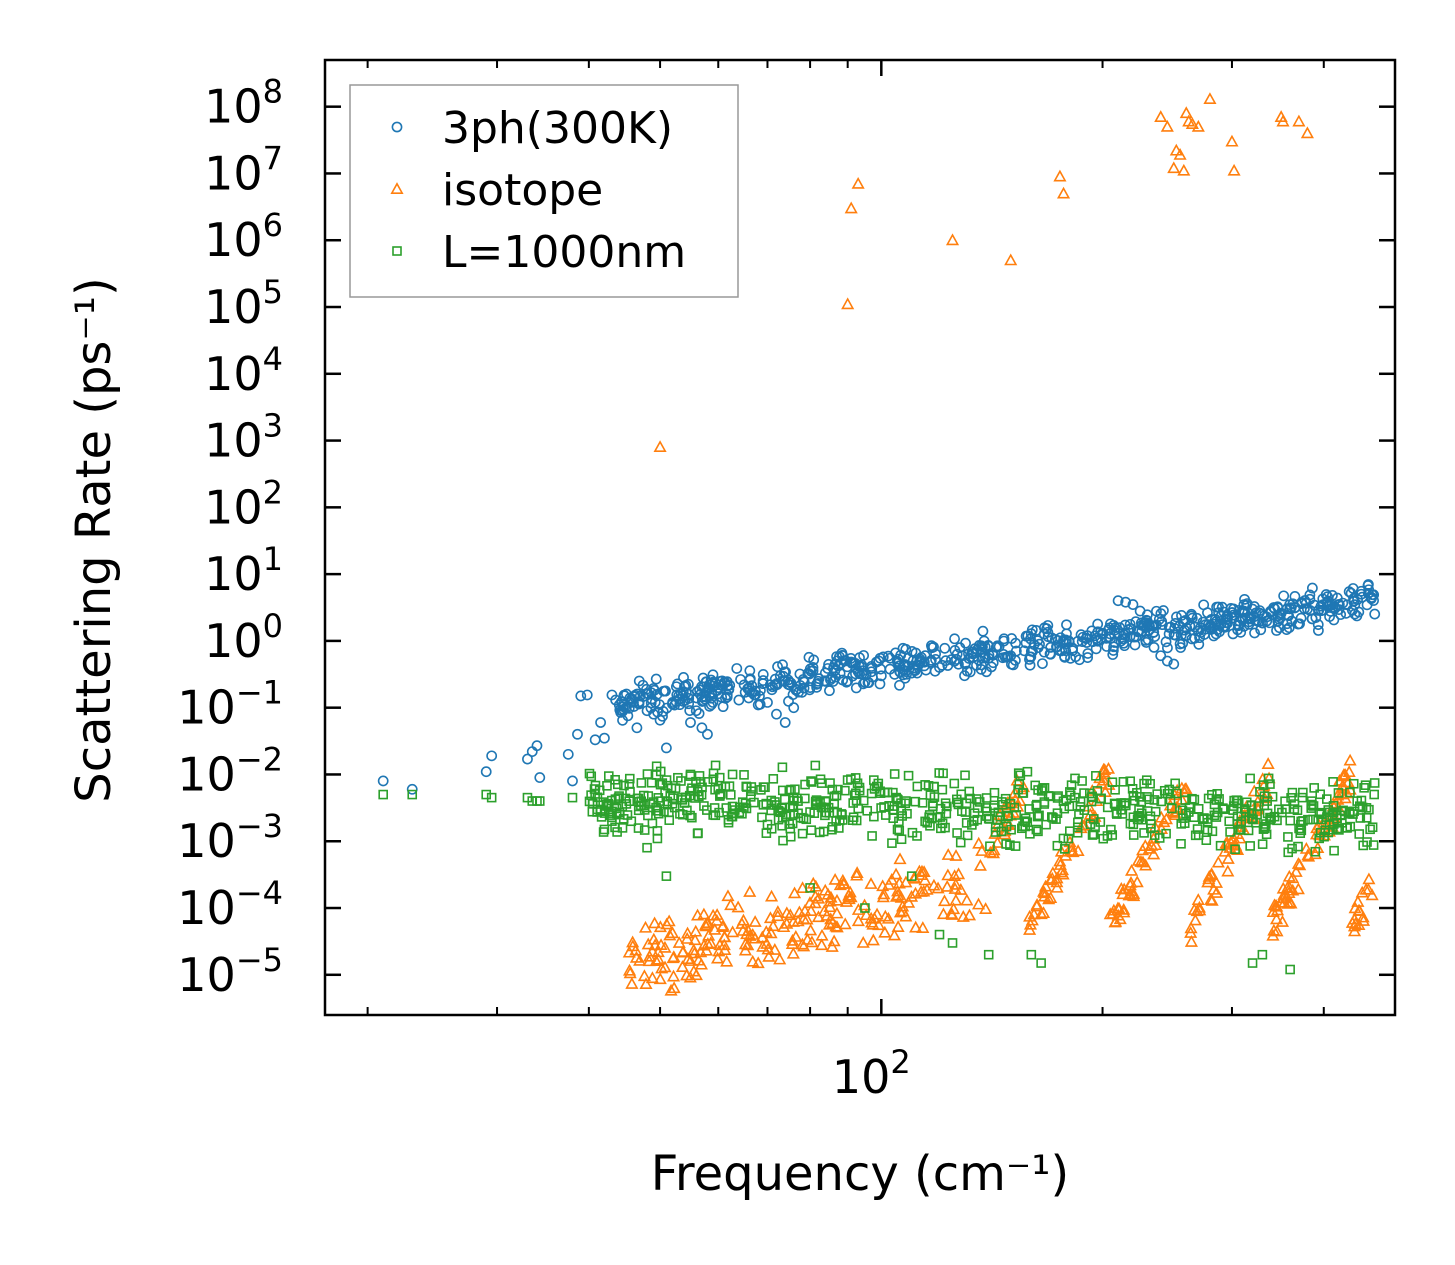  I want to click on y-tick-label: 10−3, so click(230, 837).